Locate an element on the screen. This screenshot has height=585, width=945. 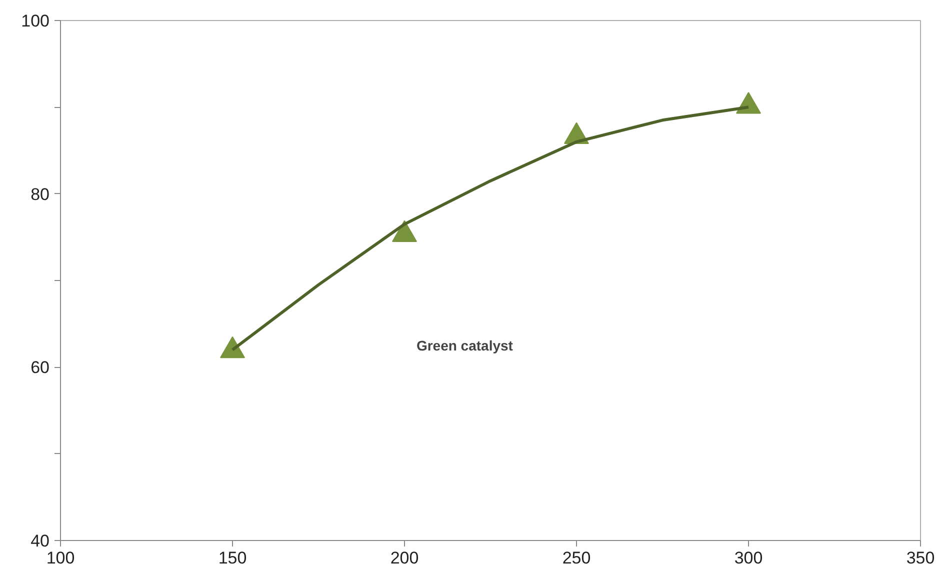
y-tick-label: 80 is located at coordinates (40, 194).